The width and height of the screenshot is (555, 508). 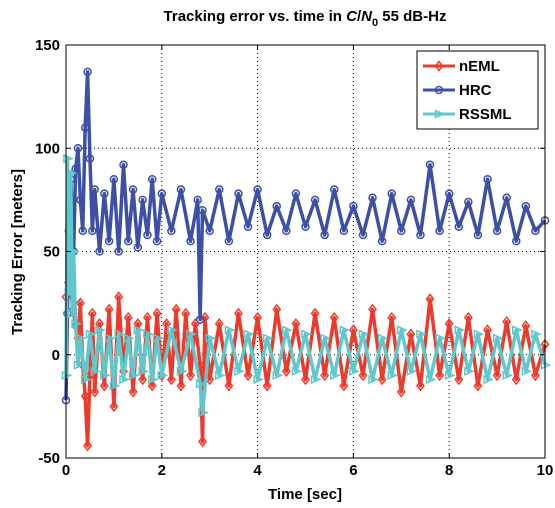 I want to click on legend: nEML HRC RSSML, so click(x=477, y=90).